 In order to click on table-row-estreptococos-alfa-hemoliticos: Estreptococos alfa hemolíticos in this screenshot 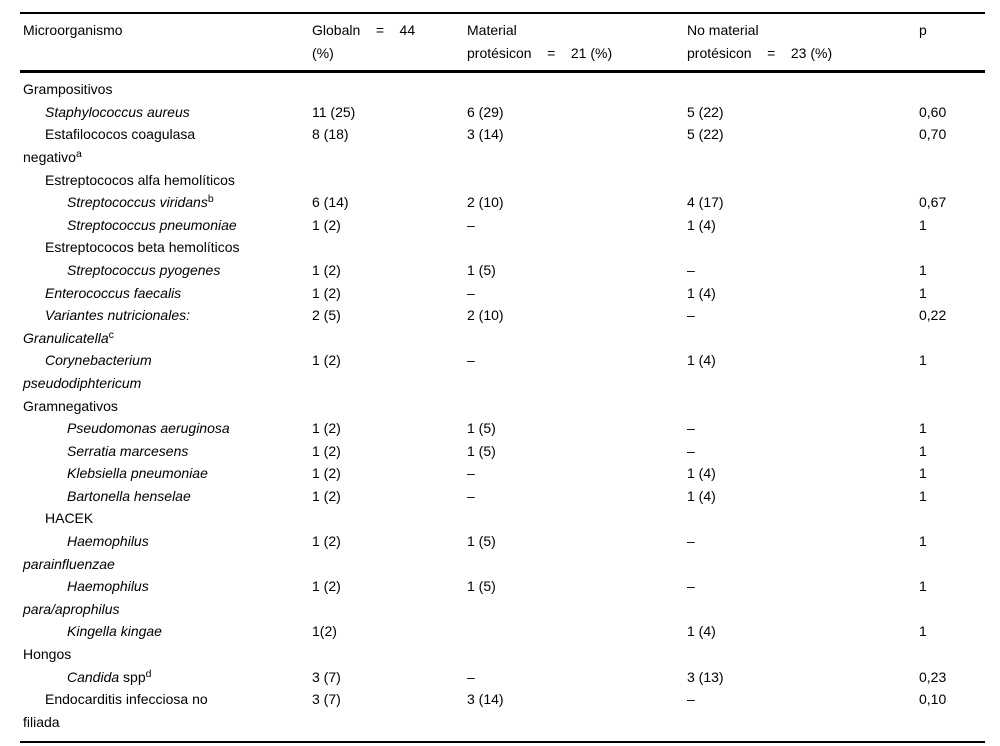, I will do `click(502, 180)`.